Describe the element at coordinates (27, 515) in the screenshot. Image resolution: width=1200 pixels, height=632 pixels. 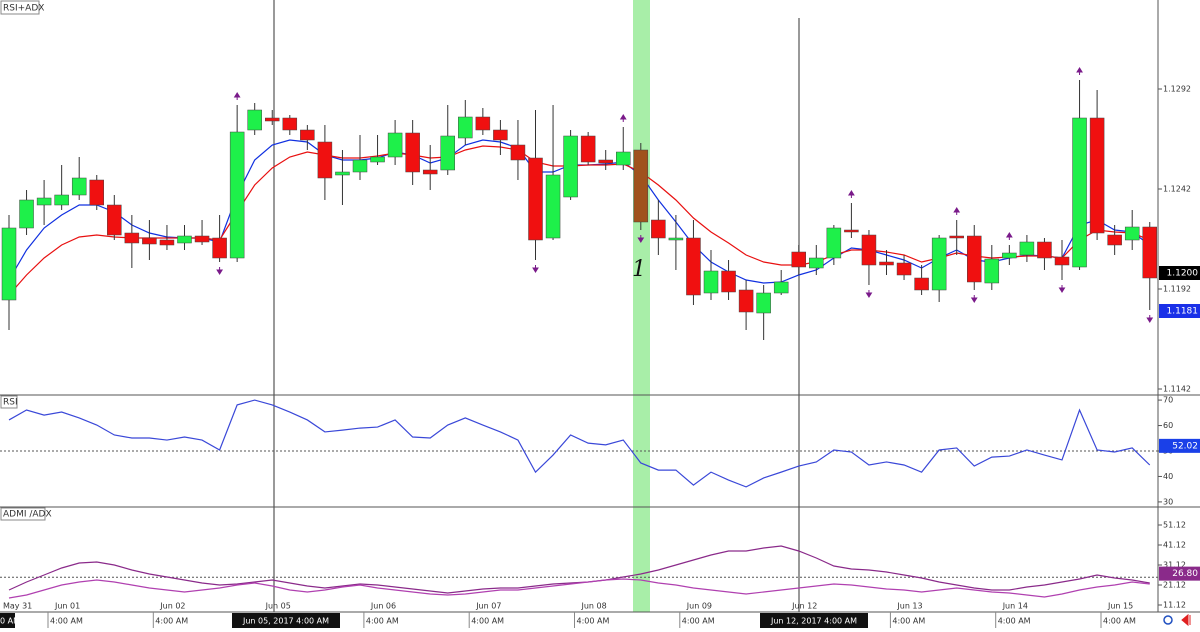
I see `panel-title: ADMI /ADX` at that location.